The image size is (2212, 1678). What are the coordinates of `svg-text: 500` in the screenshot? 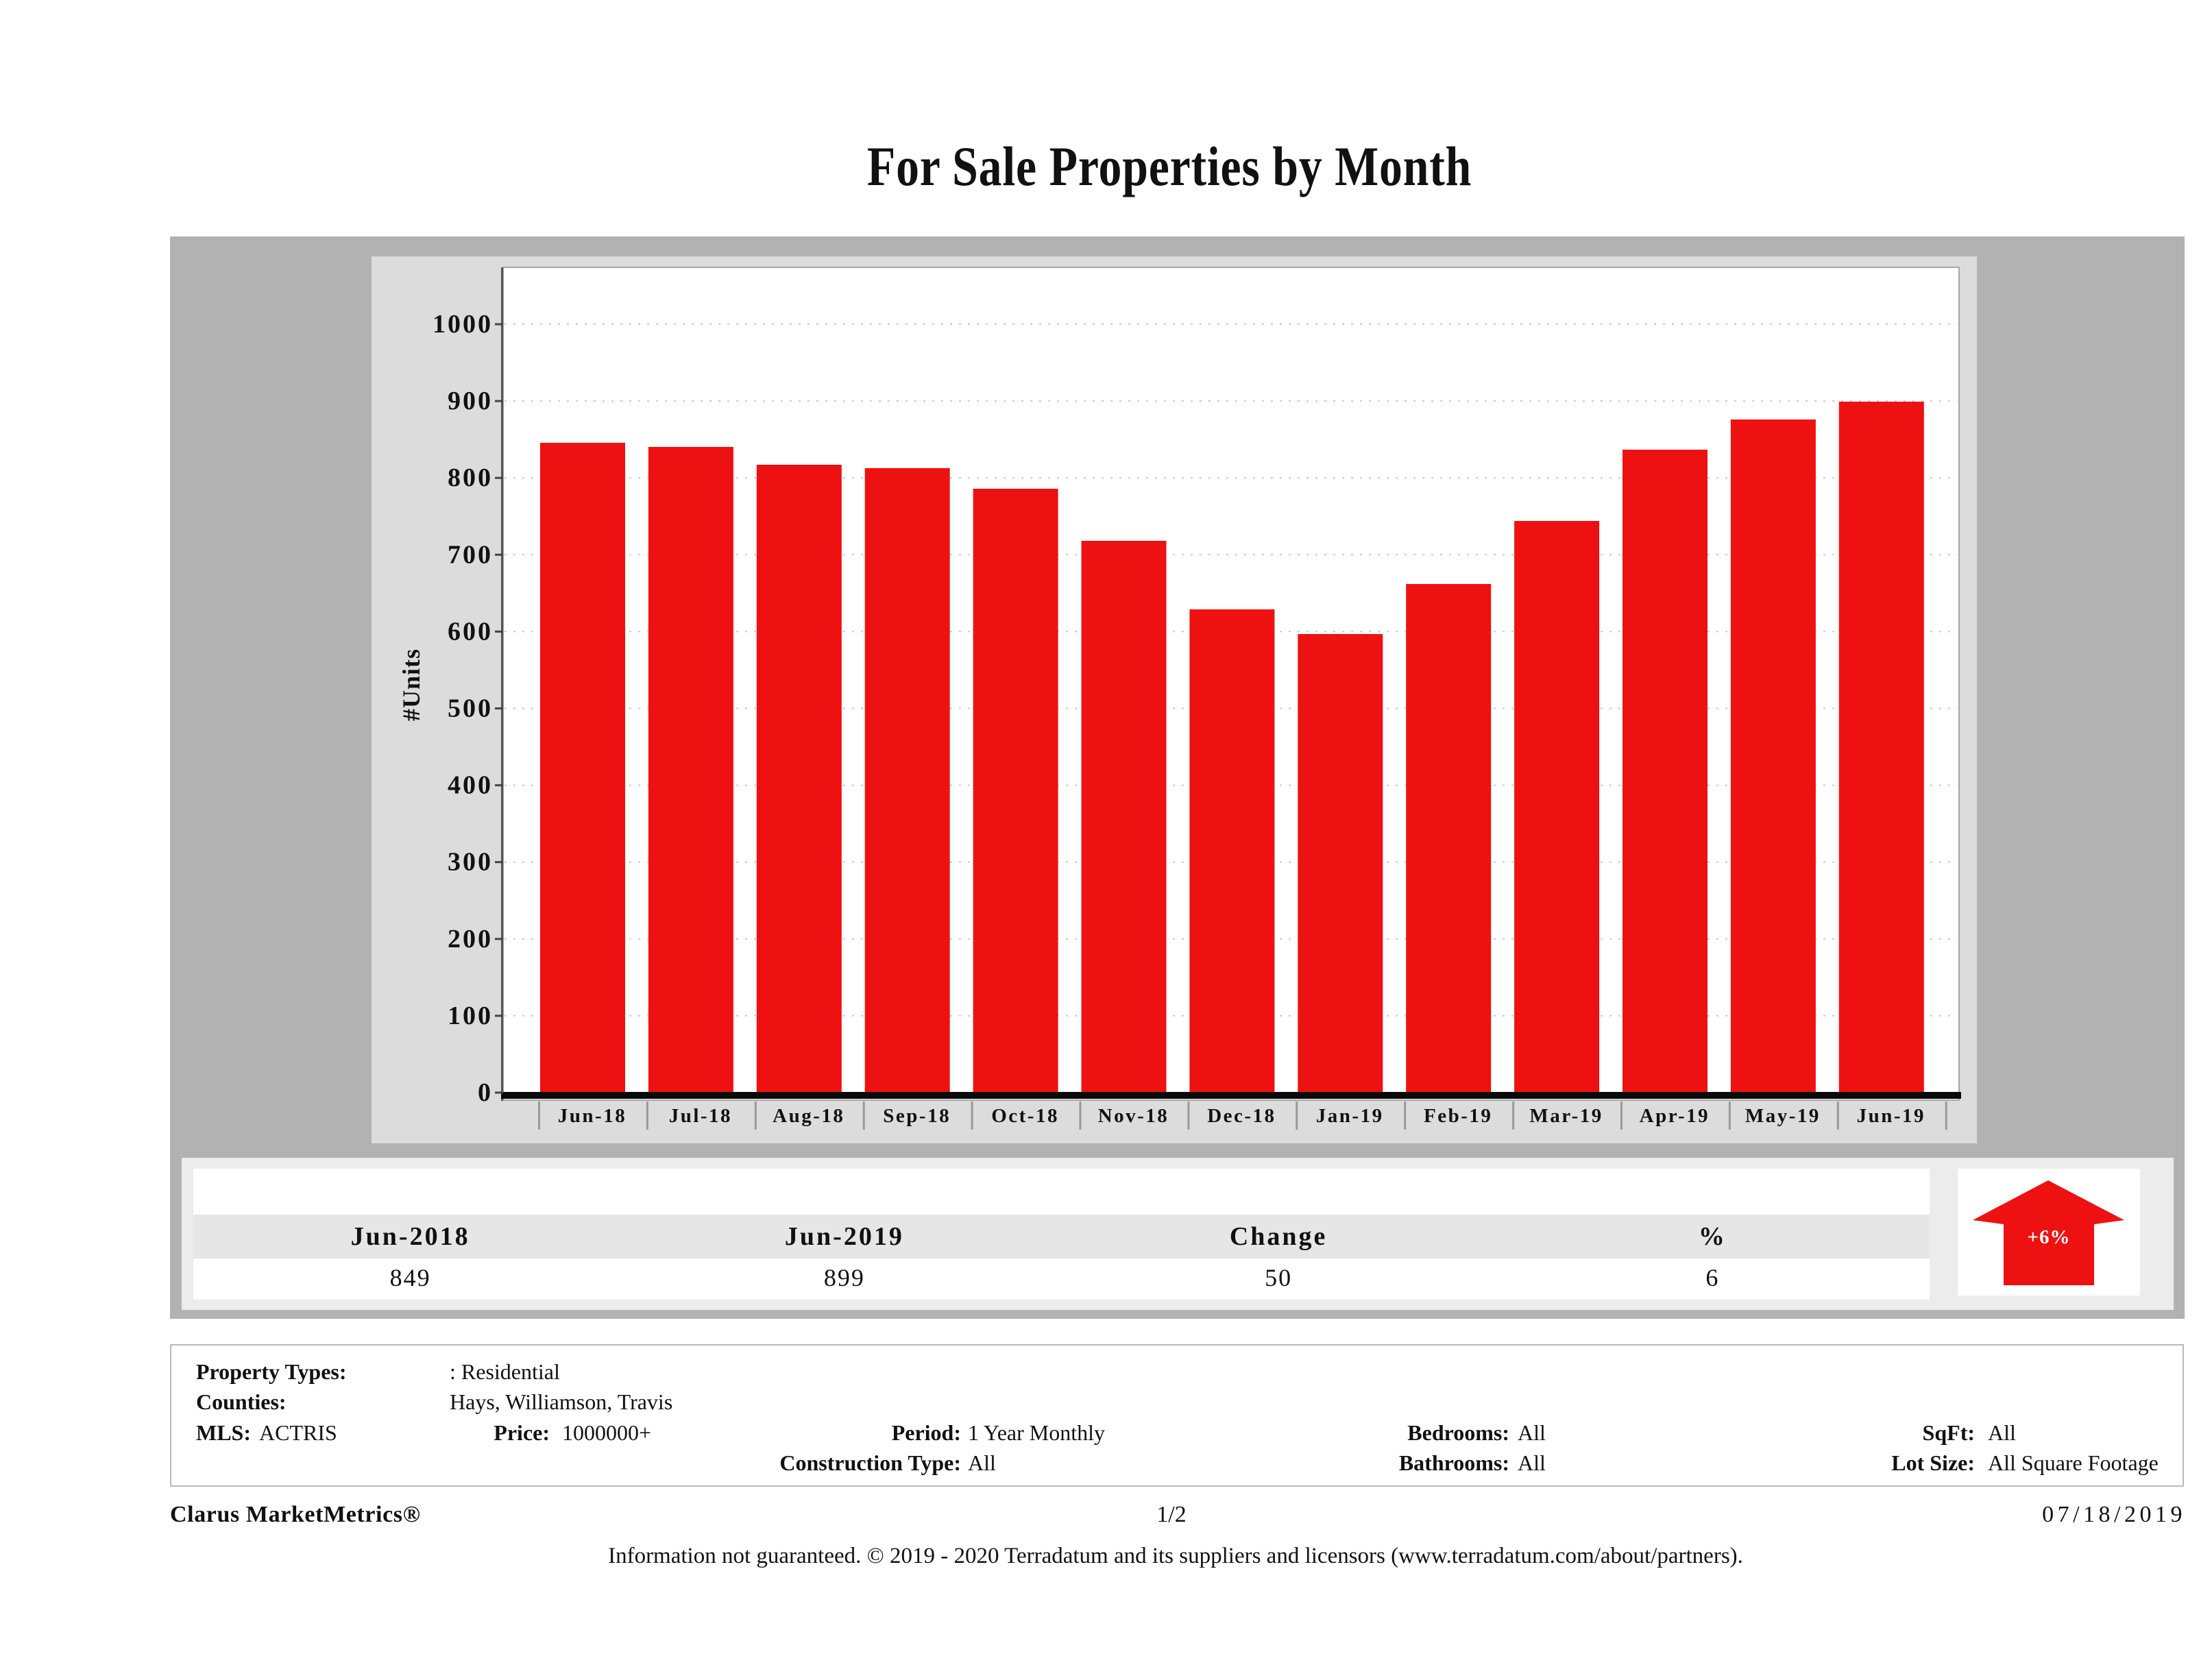 It's located at (470, 708).